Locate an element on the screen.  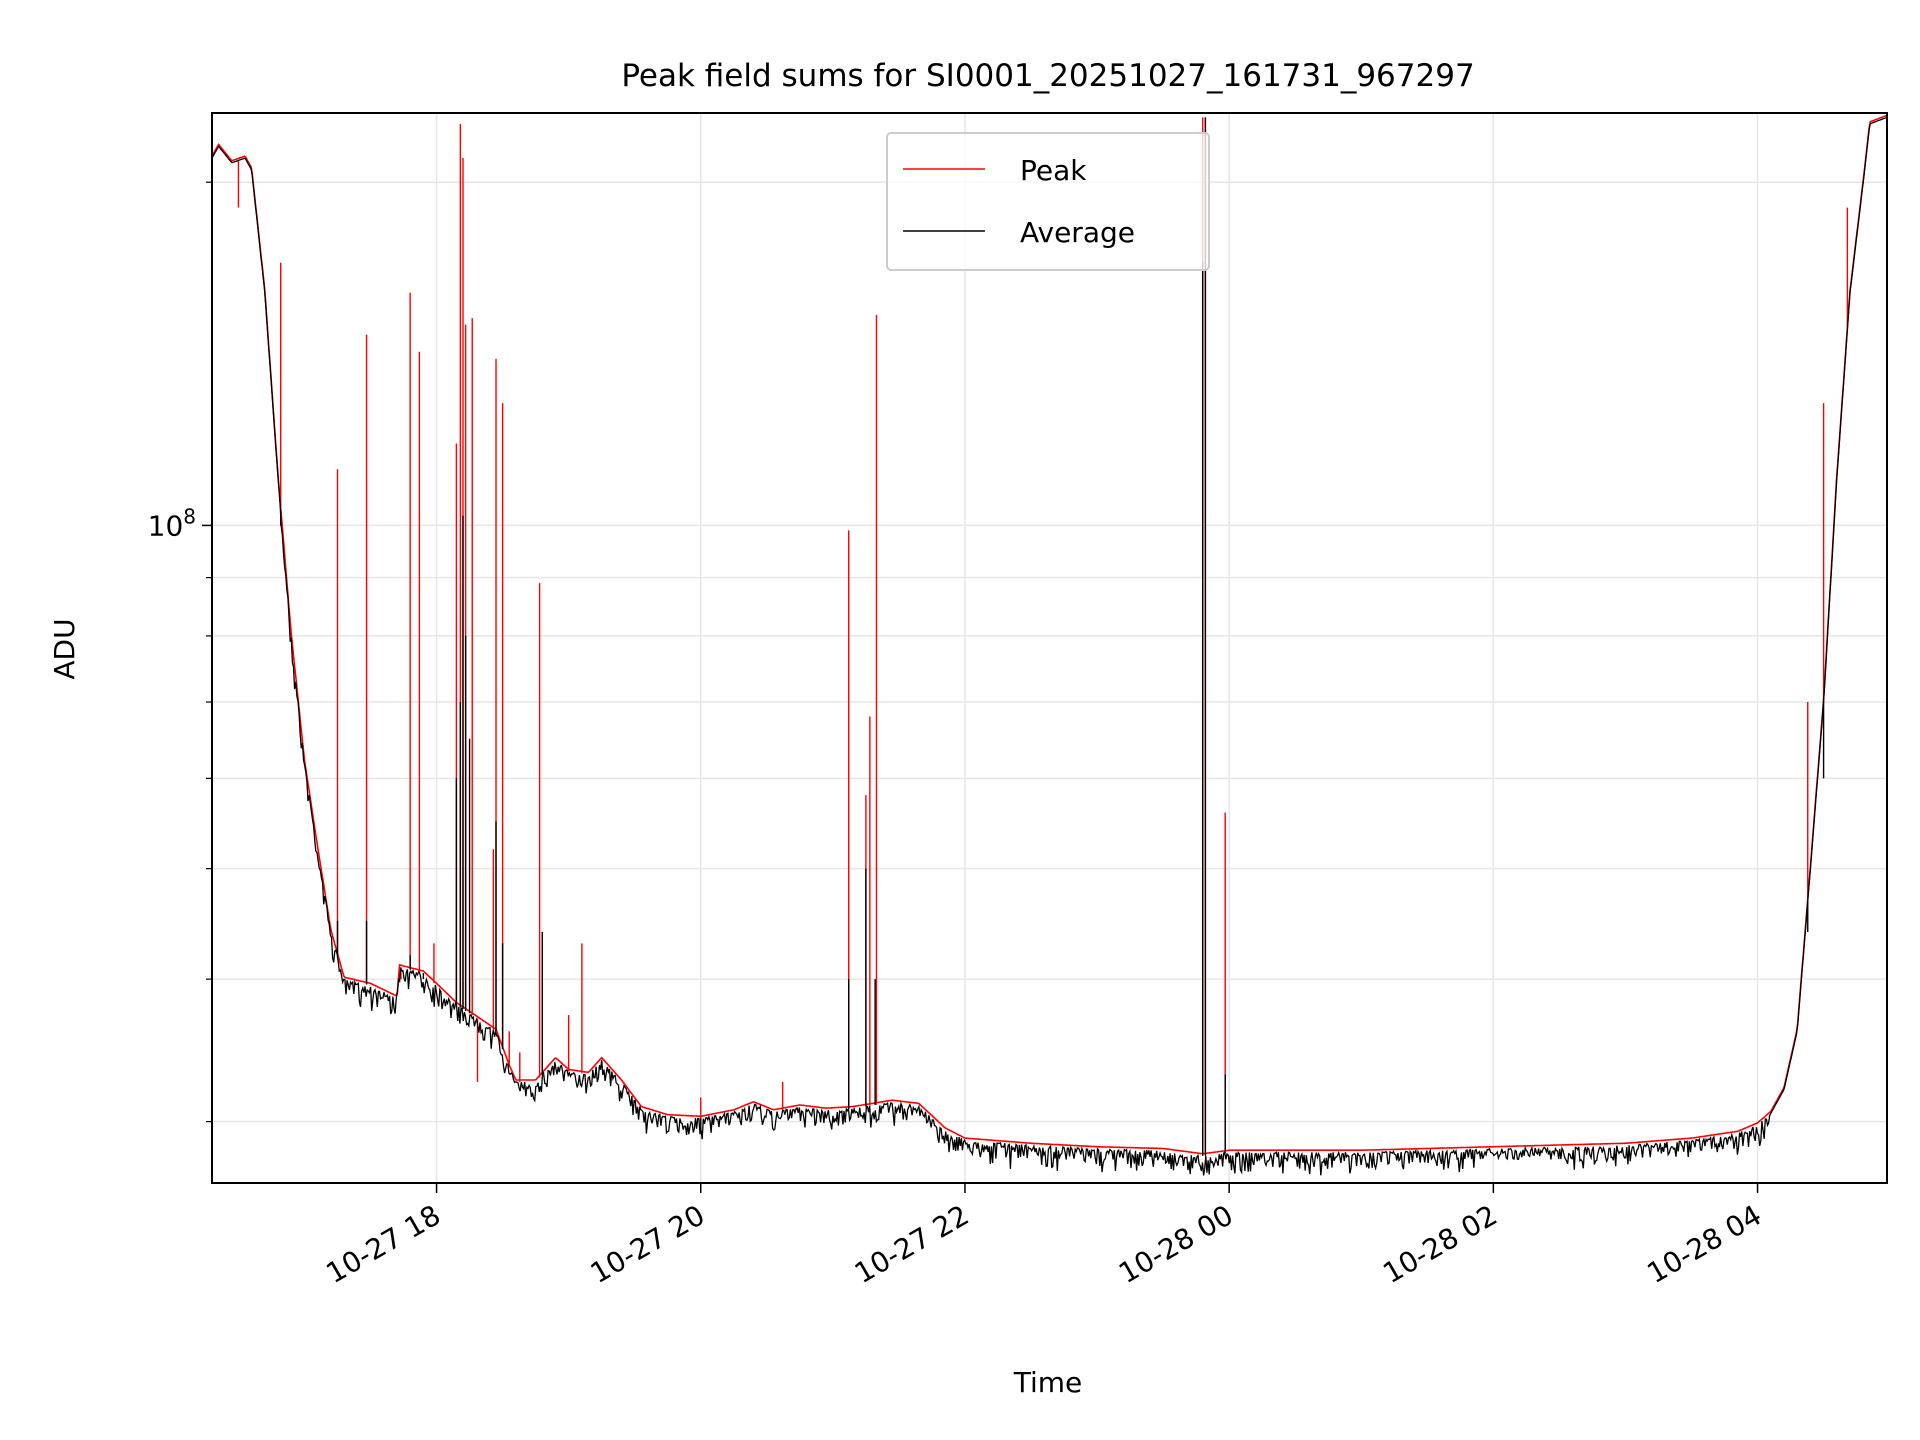
legend-label-peak: Peak is located at coordinates (1053, 170).